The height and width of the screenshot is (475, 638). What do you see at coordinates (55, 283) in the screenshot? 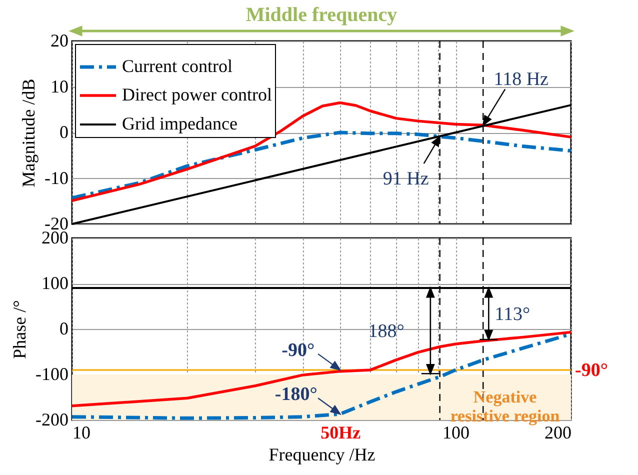
I see `y-tick-label: 100` at bounding box center [55, 283].